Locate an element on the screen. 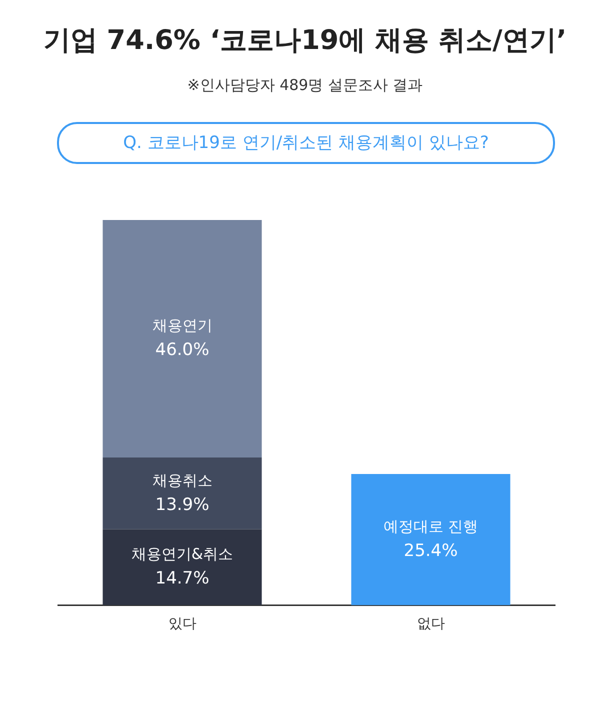 The image size is (610, 711). data-label: 13.9% is located at coordinates (182, 504).